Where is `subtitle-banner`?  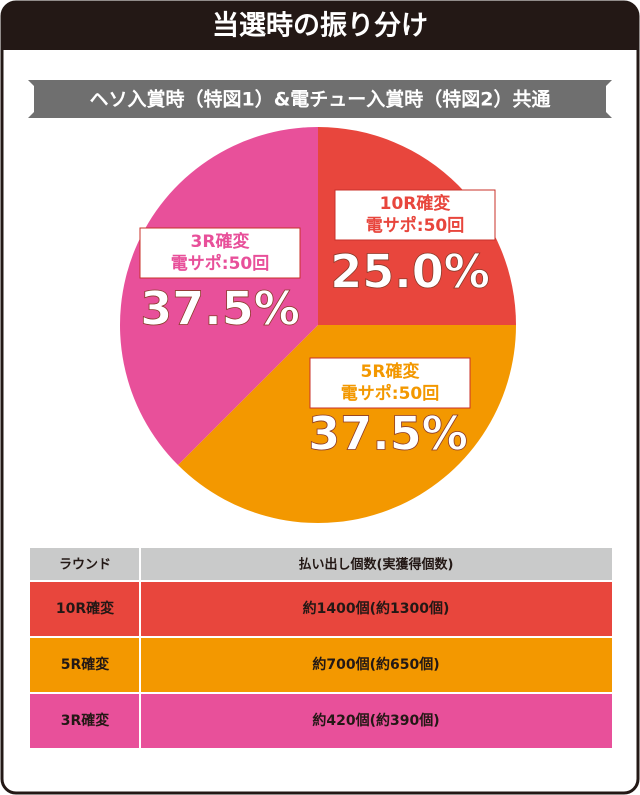
subtitle-banner is located at coordinates (320, 99).